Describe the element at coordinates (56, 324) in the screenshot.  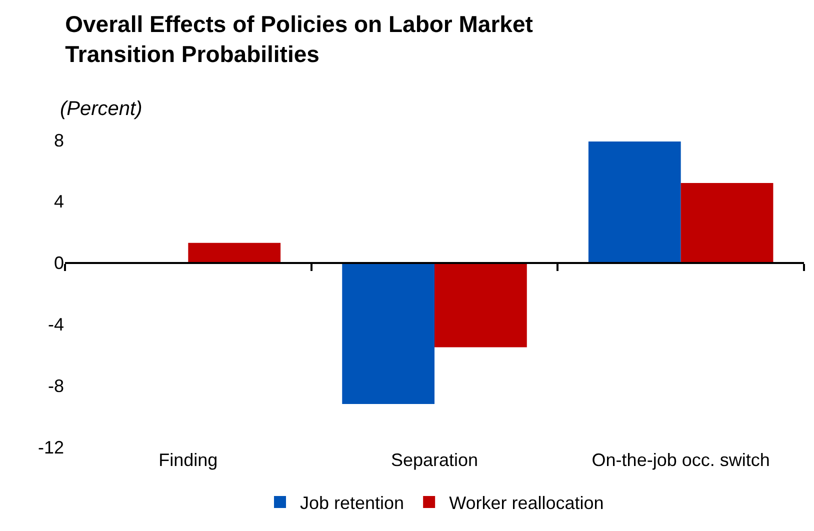
I see `y-tick-label: -4` at that location.